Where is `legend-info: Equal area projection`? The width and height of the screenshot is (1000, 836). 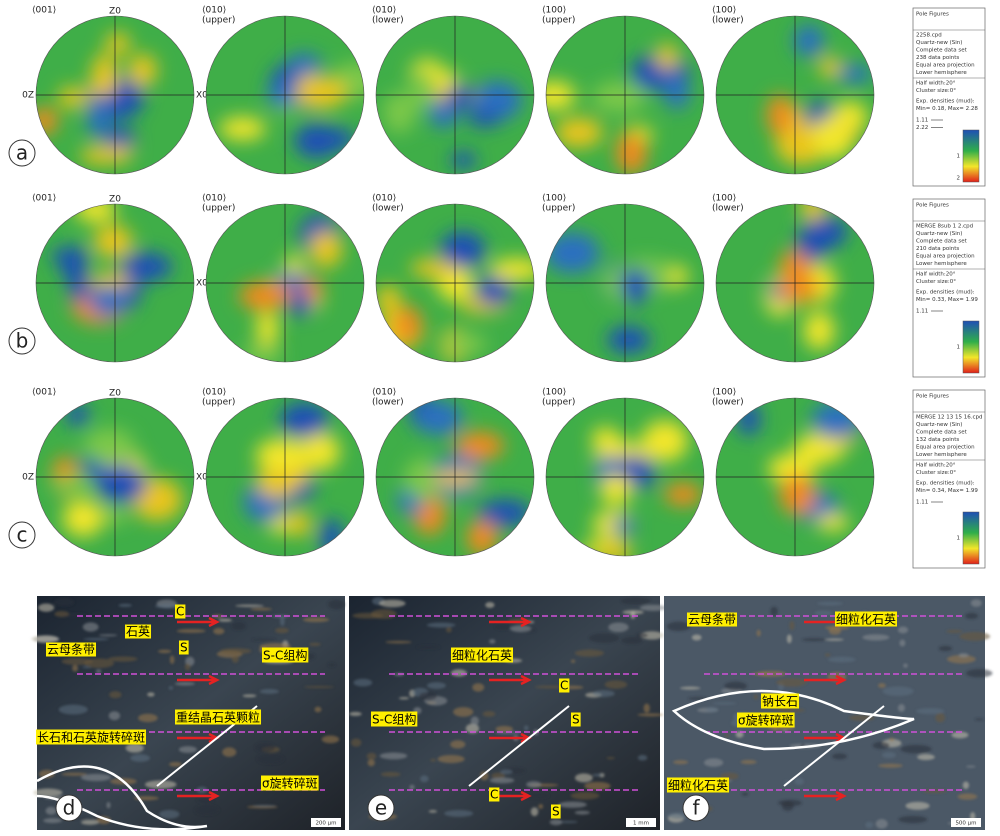 legend-info: Equal area projection is located at coordinates (945, 257).